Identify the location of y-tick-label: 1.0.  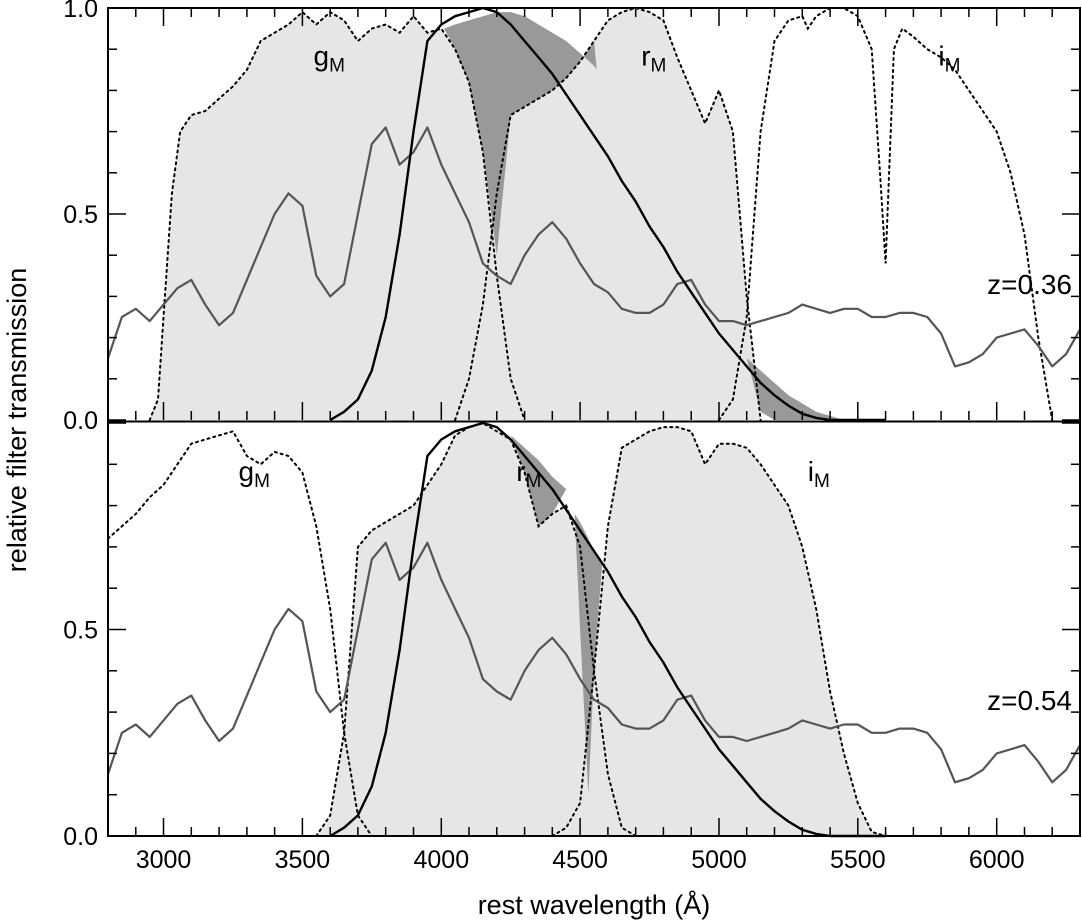
(80, 11).